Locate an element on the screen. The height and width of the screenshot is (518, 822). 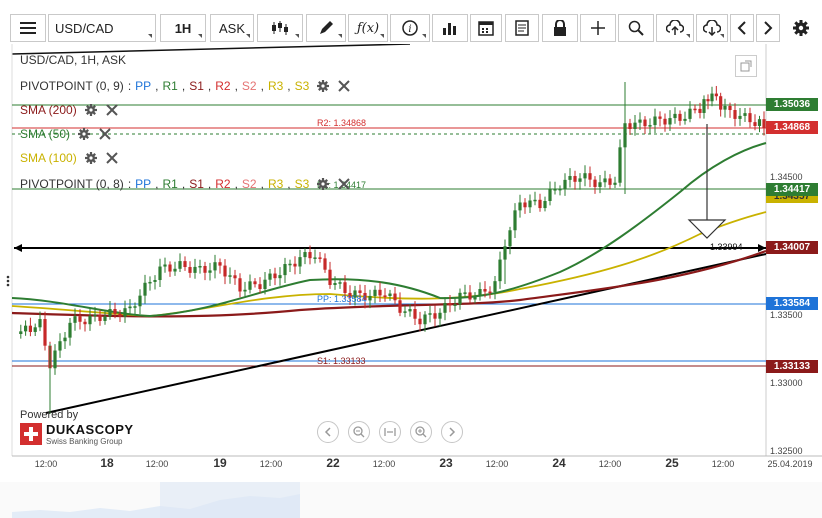
price-side-label: ASK is located at coordinates (231, 28).